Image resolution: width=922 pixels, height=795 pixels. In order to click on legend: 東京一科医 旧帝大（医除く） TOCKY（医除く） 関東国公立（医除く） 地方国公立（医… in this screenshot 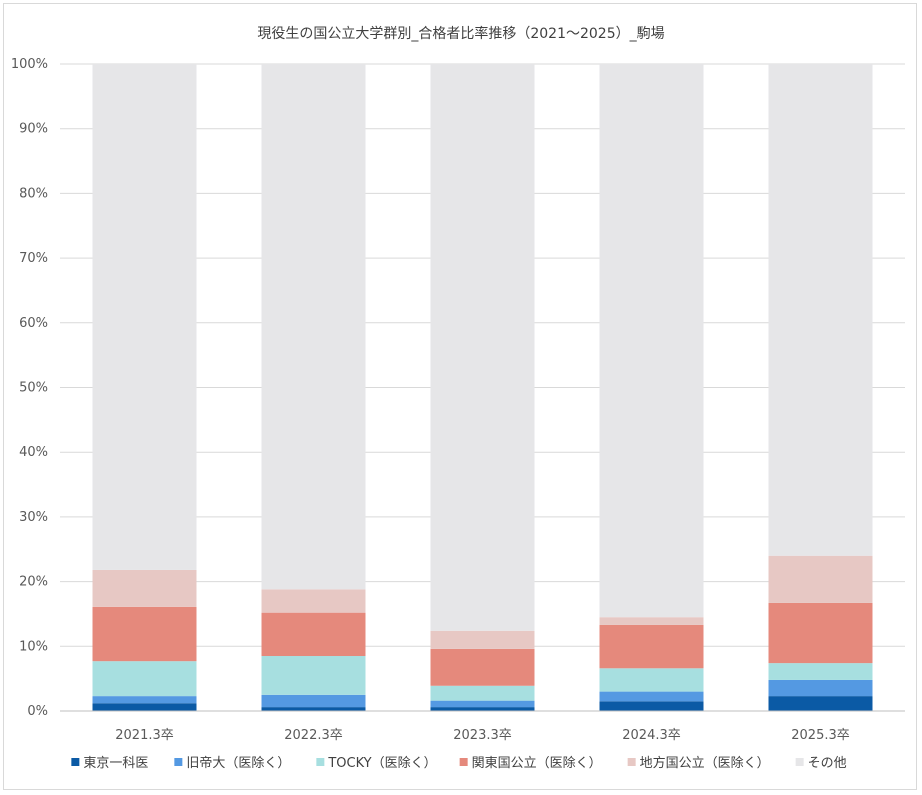, I will do `click(459, 763)`.